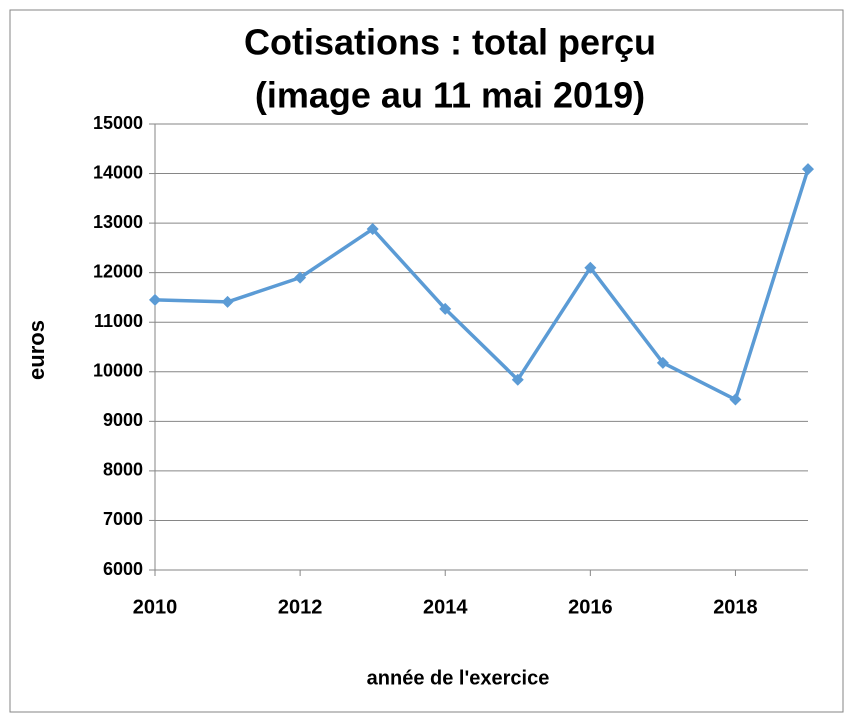  Describe the element at coordinates (155, 607) in the screenshot. I see `x-tick-label: 2010` at that location.